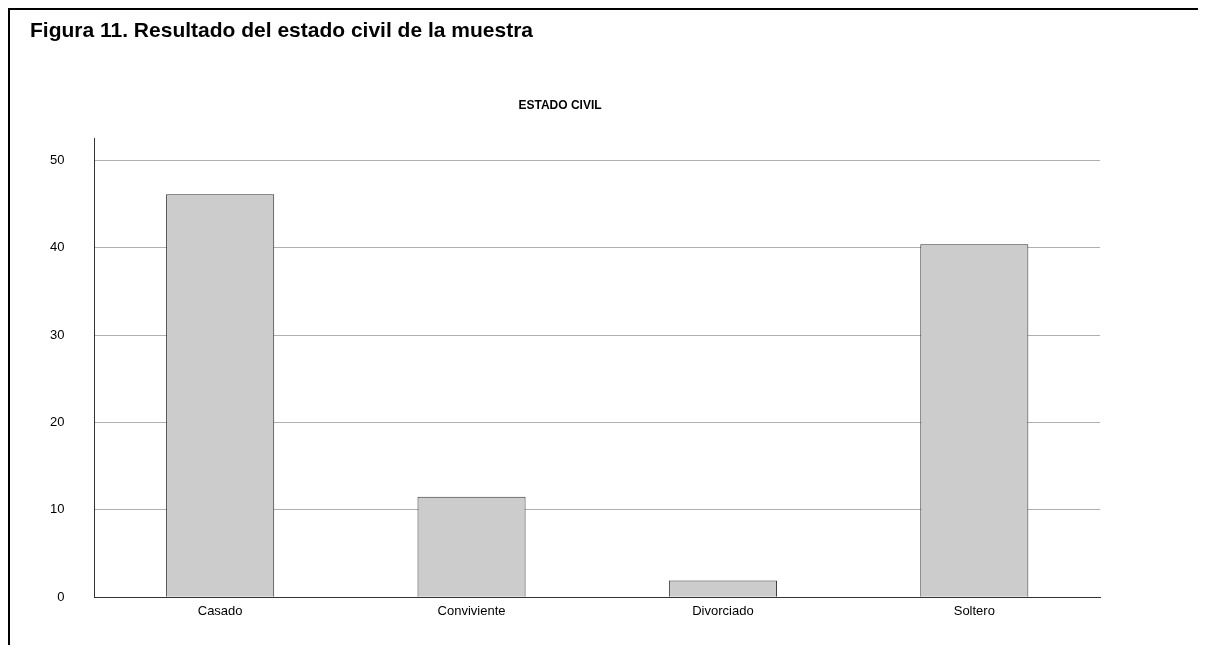  Describe the element at coordinates (220, 610) in the screenshot. I see `x-tick-label: Casado` at that location.